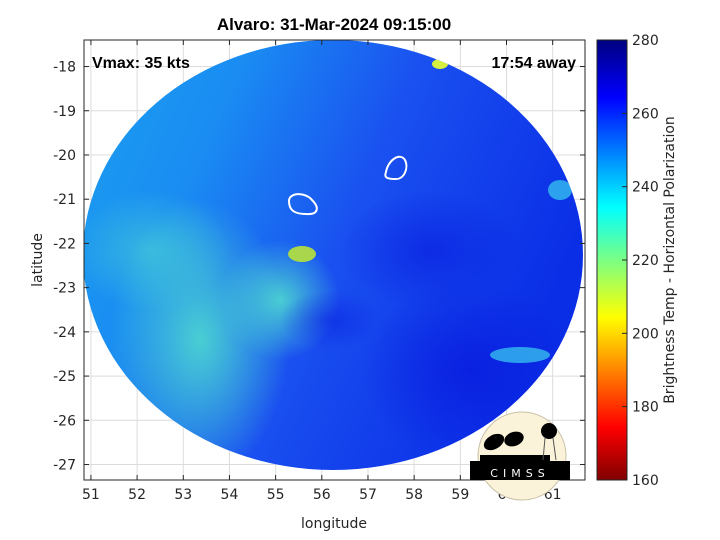 The width and height of the screenshot is (720, 540). I want to click on y-tick-label: -21, so click(64, 200).